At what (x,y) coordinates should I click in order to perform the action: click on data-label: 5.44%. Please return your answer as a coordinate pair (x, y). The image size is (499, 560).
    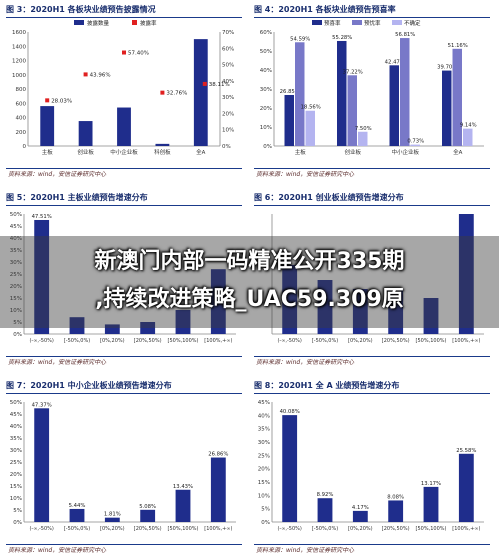
    Looking at the image, I should click on (77, 506).